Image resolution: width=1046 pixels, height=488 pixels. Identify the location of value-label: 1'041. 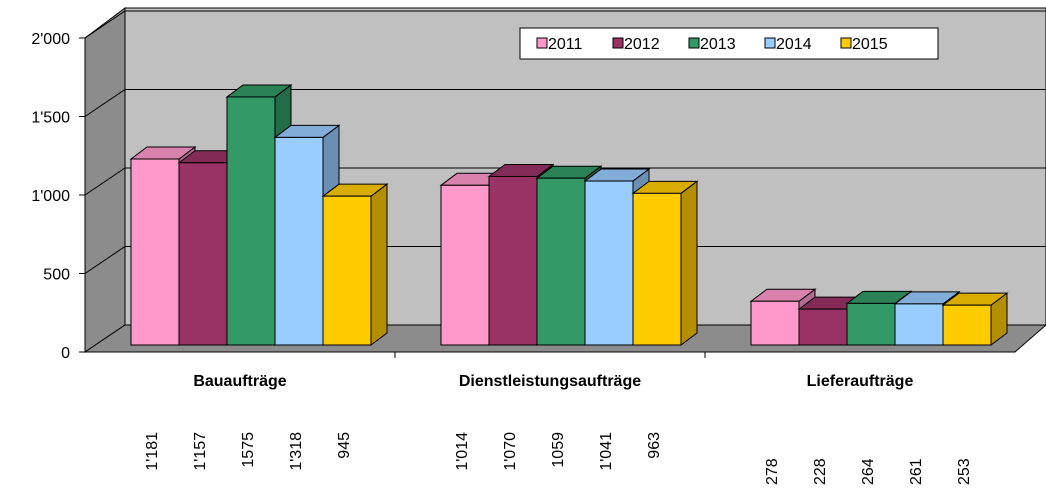
(606, 451).